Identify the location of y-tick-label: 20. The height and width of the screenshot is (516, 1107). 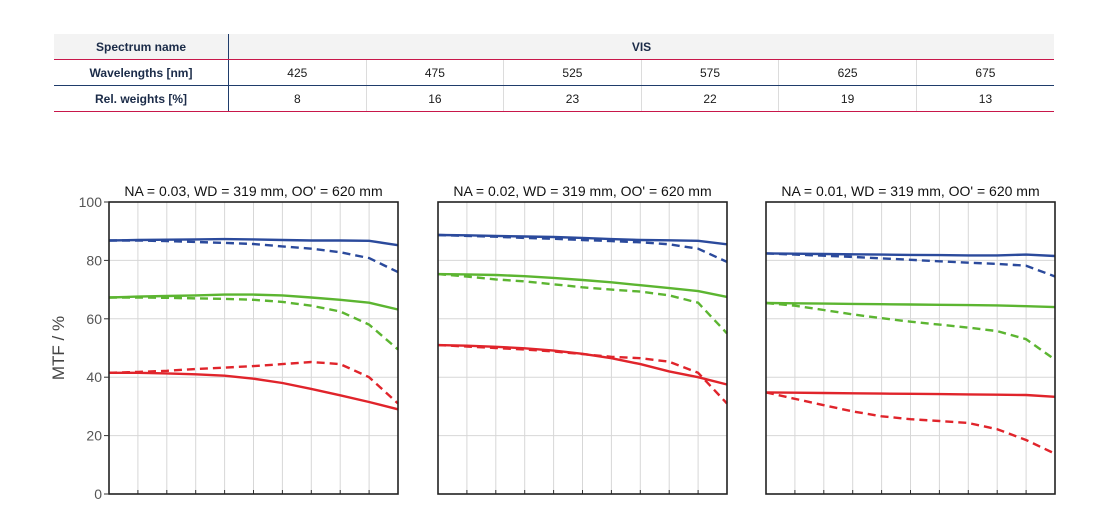
(94, 436).